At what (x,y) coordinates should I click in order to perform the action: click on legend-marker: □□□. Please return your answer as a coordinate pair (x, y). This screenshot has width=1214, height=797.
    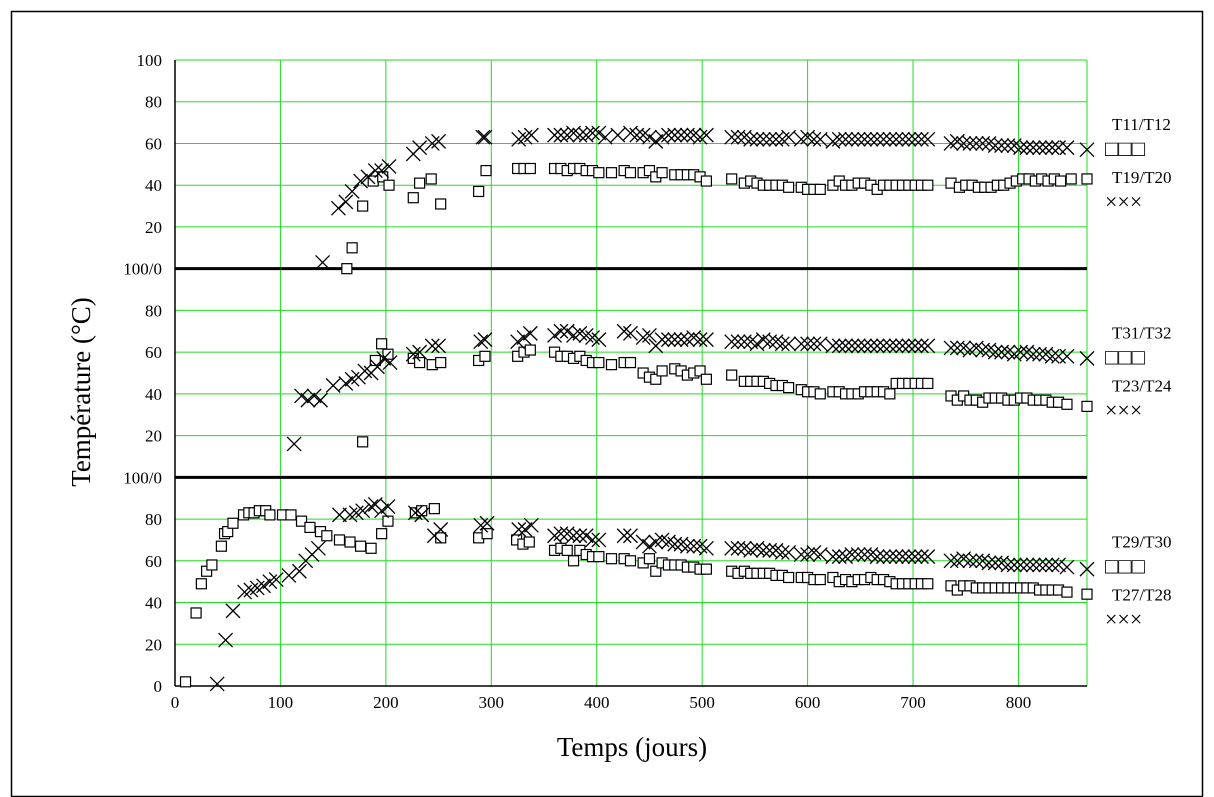
    Looking at the image, I should click on (1125, 565).